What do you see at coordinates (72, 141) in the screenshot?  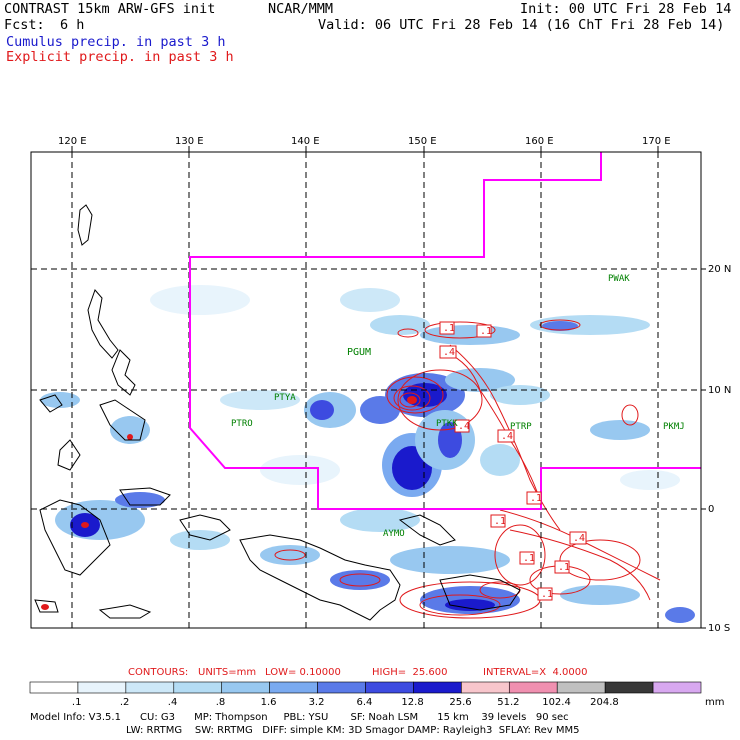 I see `lon-label-120: 120 E` at bounding box center [72, 141].